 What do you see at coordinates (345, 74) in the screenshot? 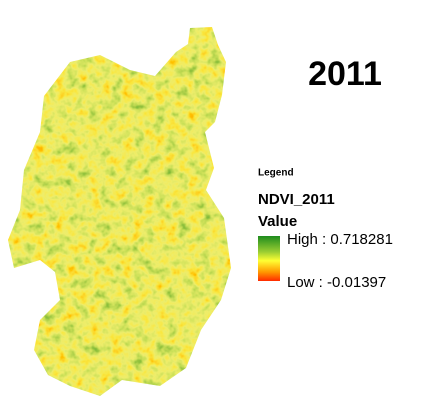
I see `map-title: 2011` at bounding box center [345, 74].